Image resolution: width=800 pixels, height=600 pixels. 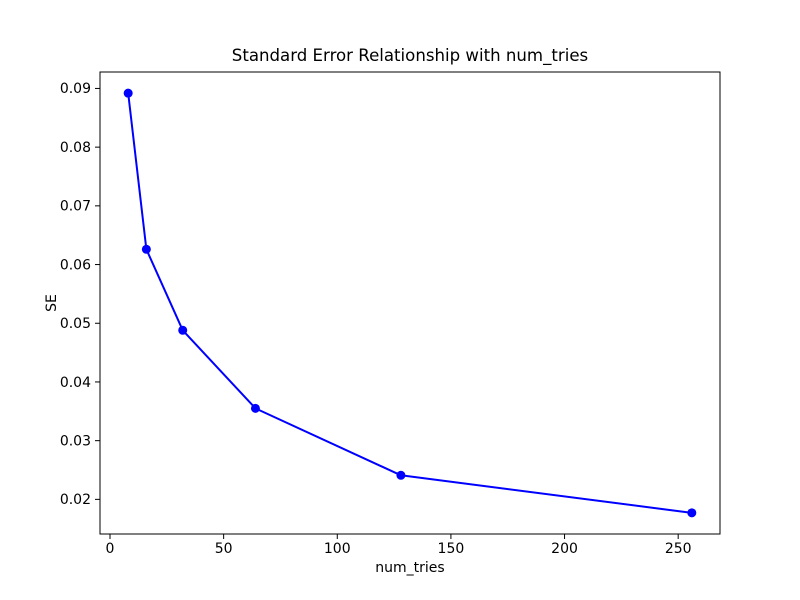 What do you see at coordinates (399, 545) in the screenshot?
I see `x-axis-ticks: 0 50 100 150 200 250` at bounding box center [399, 545].